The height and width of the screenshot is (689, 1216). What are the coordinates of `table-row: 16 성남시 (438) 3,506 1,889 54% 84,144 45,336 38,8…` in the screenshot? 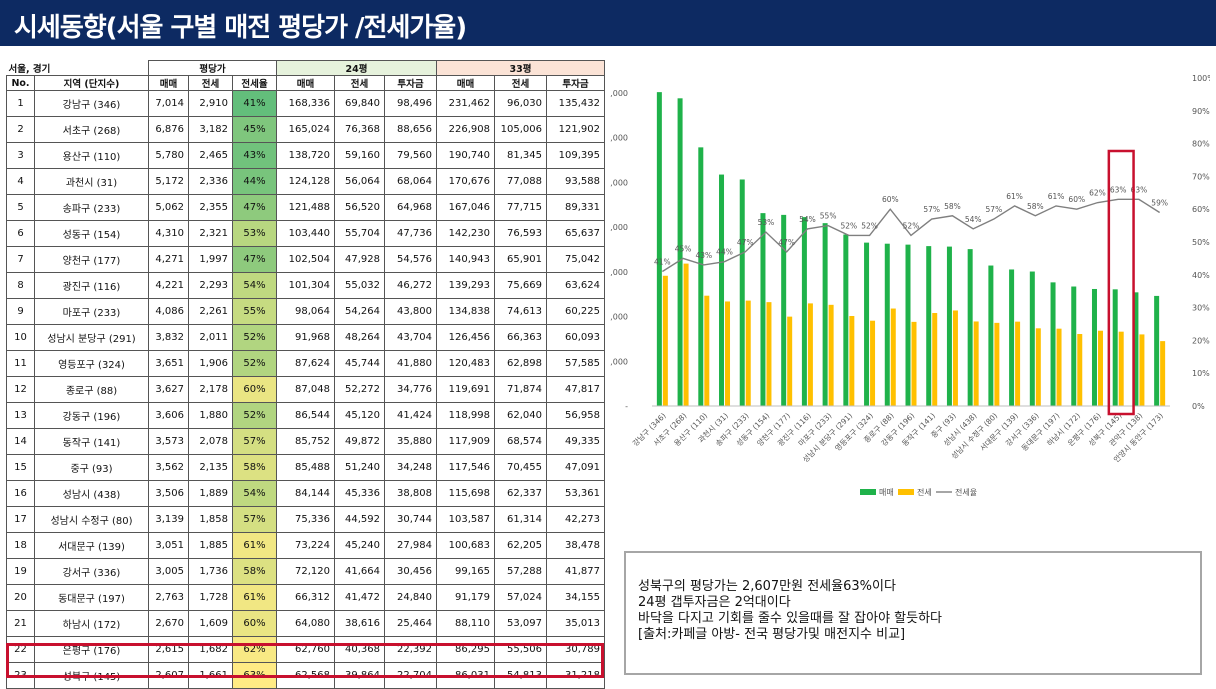 It's located at (305, 493).